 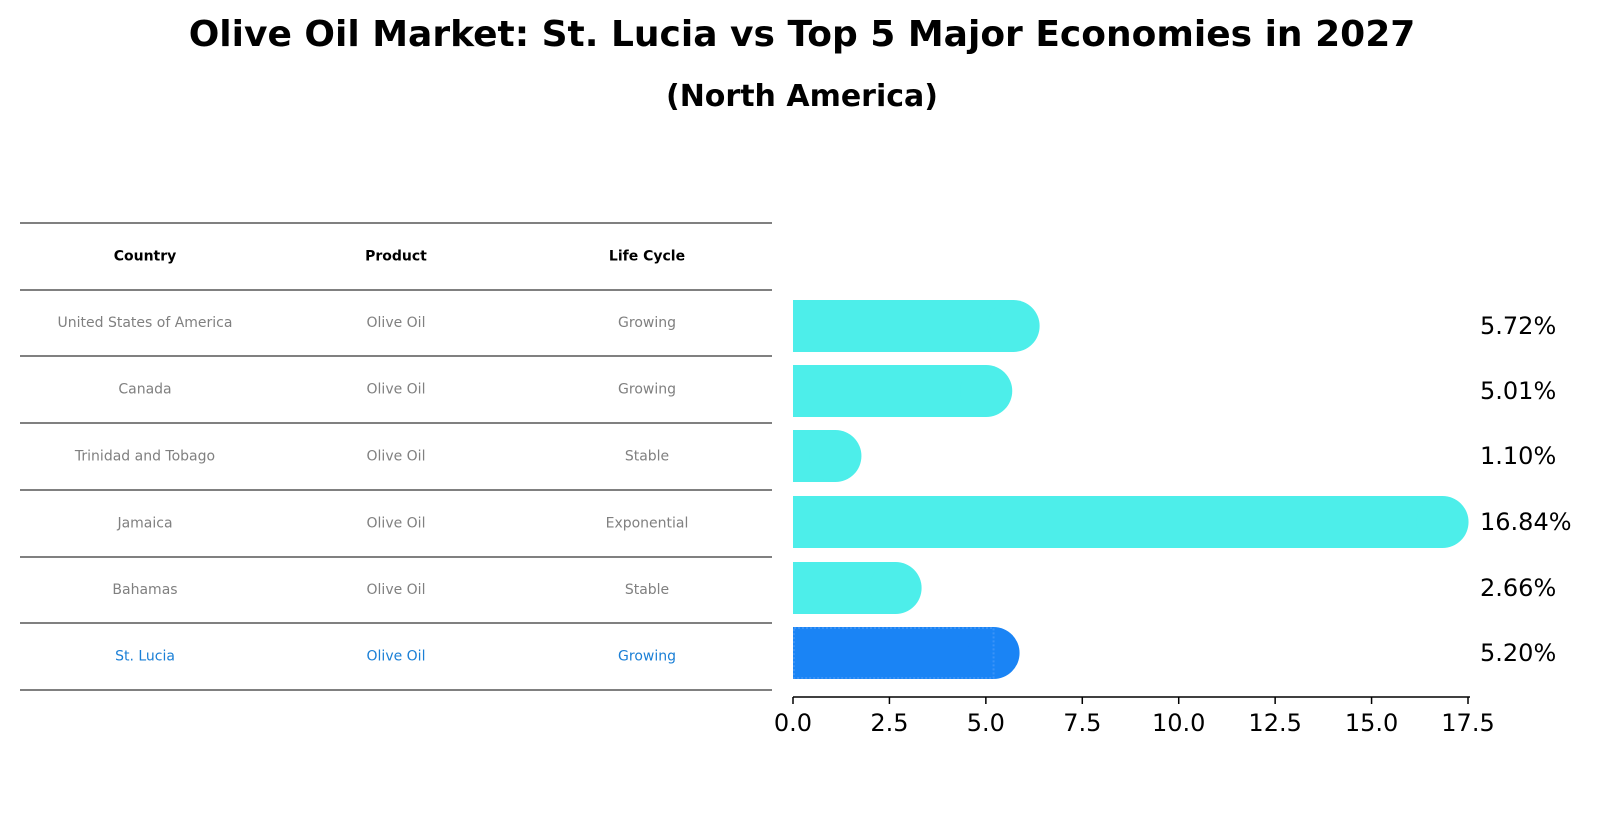 I want to click on table-cell: Exponential, so click(x=647, y=524).